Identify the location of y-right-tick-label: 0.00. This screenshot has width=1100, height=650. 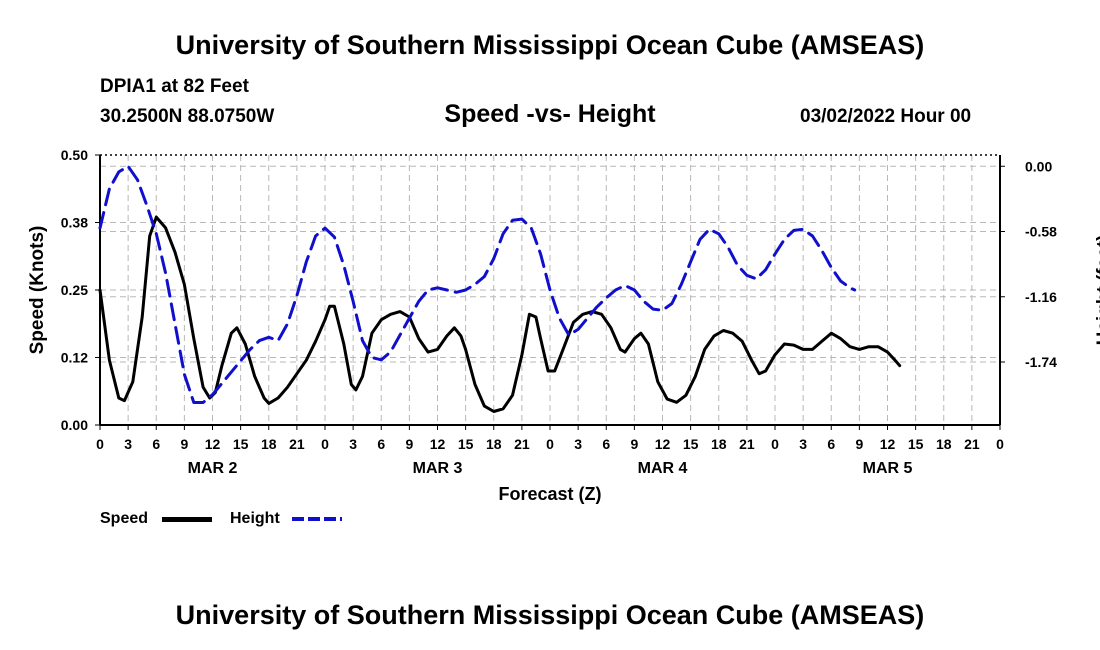
(1038, 166).